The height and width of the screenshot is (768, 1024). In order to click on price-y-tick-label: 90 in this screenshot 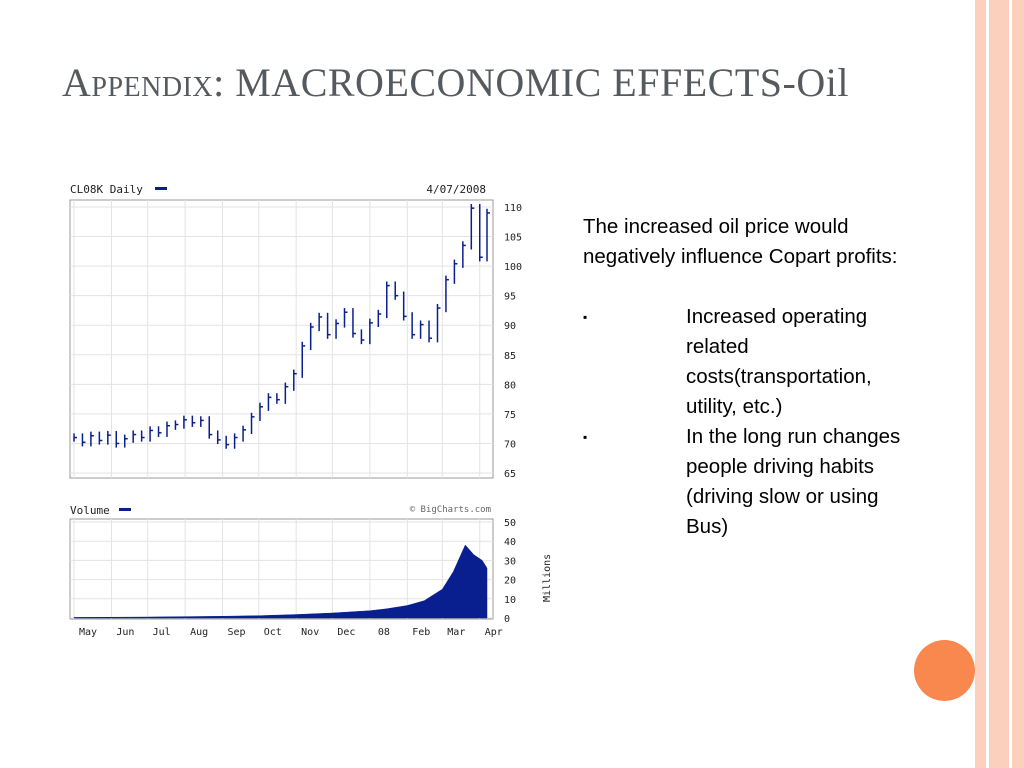, I will do `click(510, 326)`.